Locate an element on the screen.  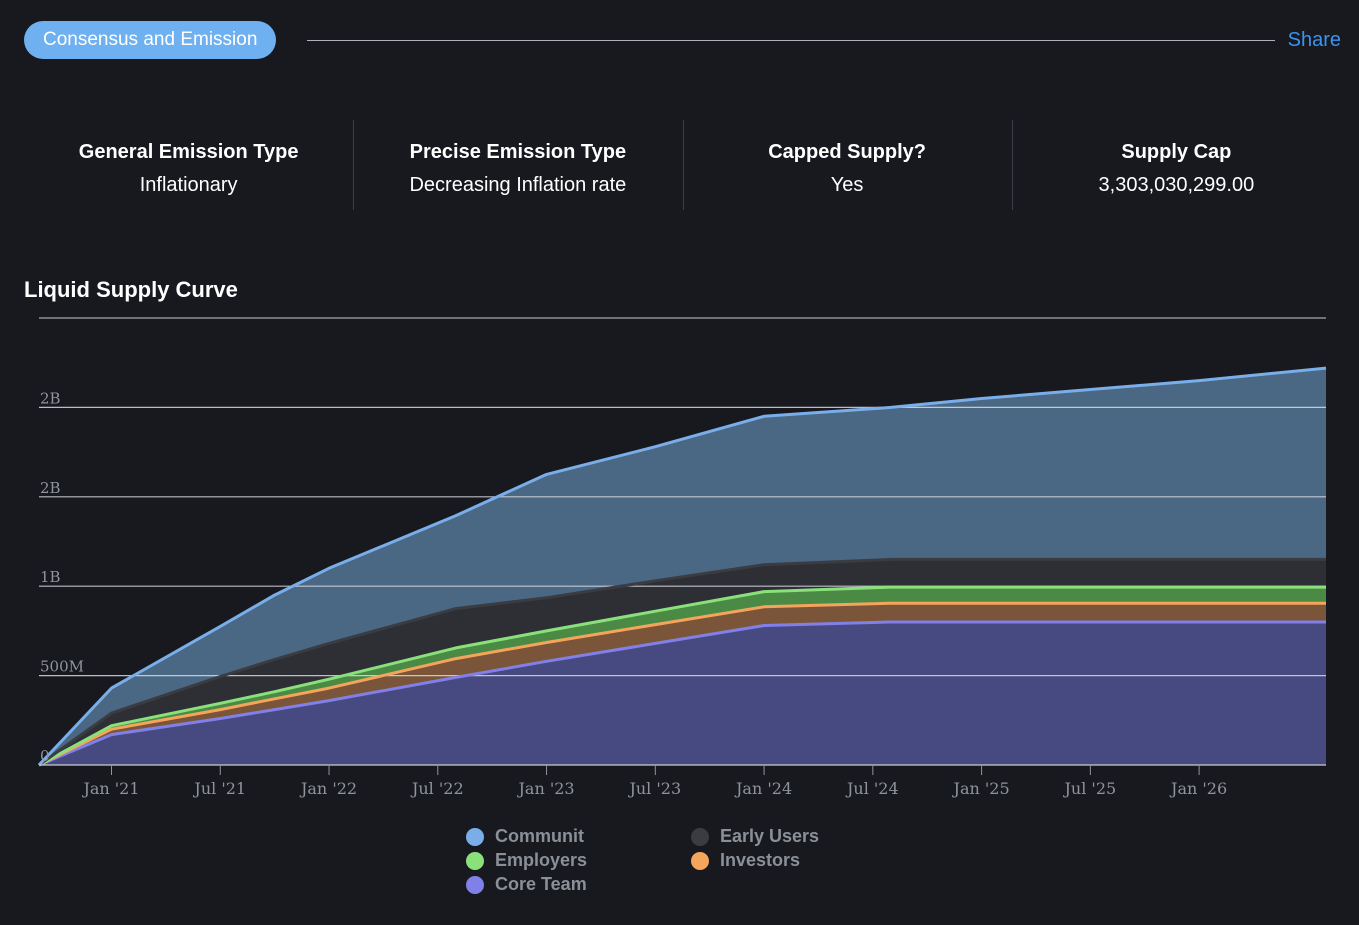
x-tick-label: Jul '22 is located at coordinates (437, 788).